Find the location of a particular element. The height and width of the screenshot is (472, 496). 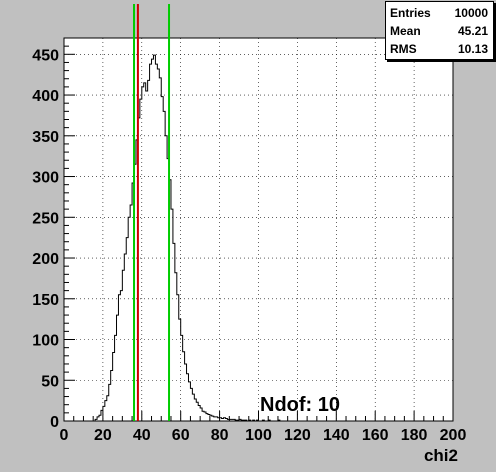

x-axis: 0 20 40 60 80 100 120 140 160 180 200 is located at coordinates (263, 427).